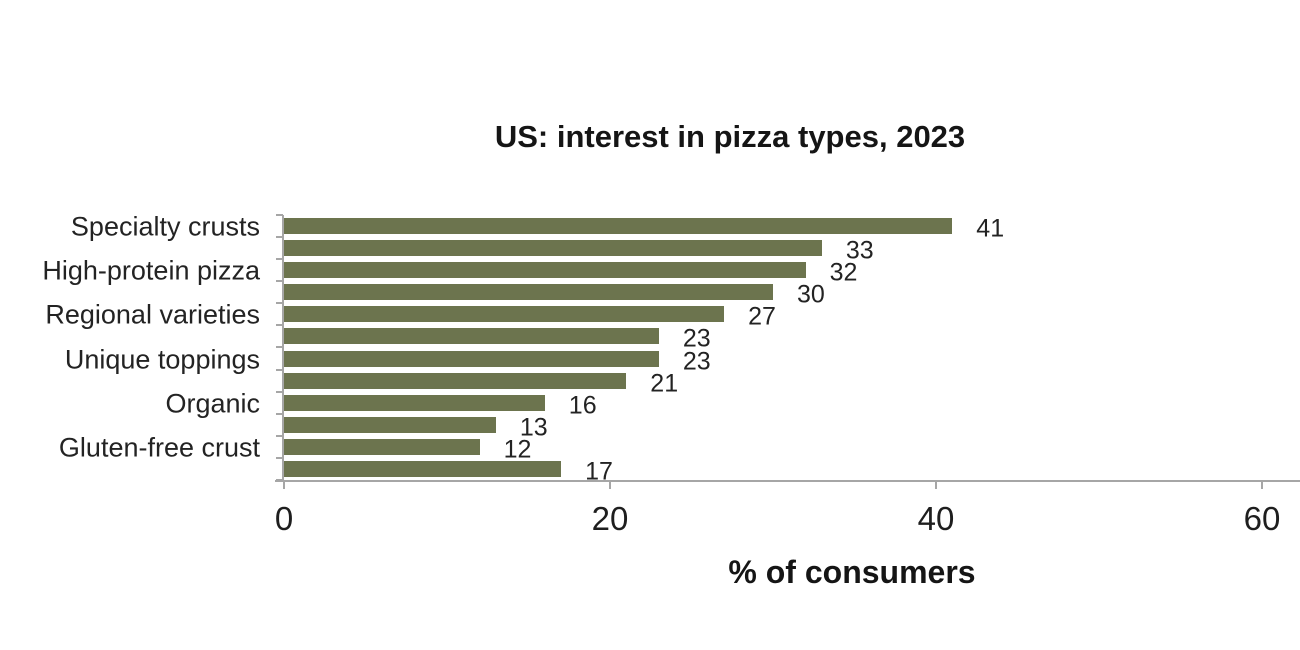 The image size is (1300, 650). Describe the element at coordinates (212, 403) in the screenshot. I see `category-label: Organic` at that location.